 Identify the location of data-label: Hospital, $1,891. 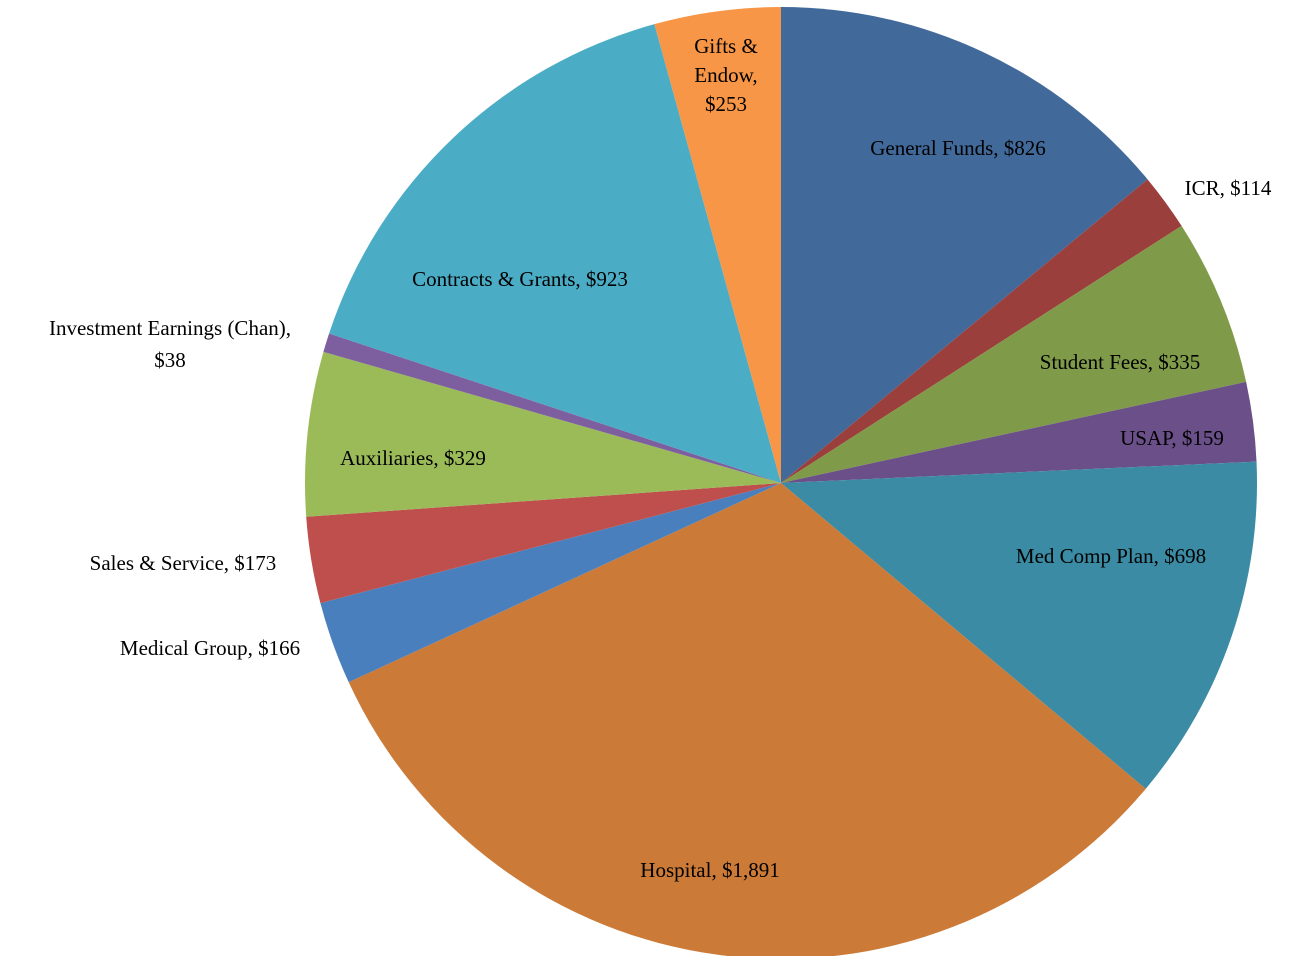
(709, 870).